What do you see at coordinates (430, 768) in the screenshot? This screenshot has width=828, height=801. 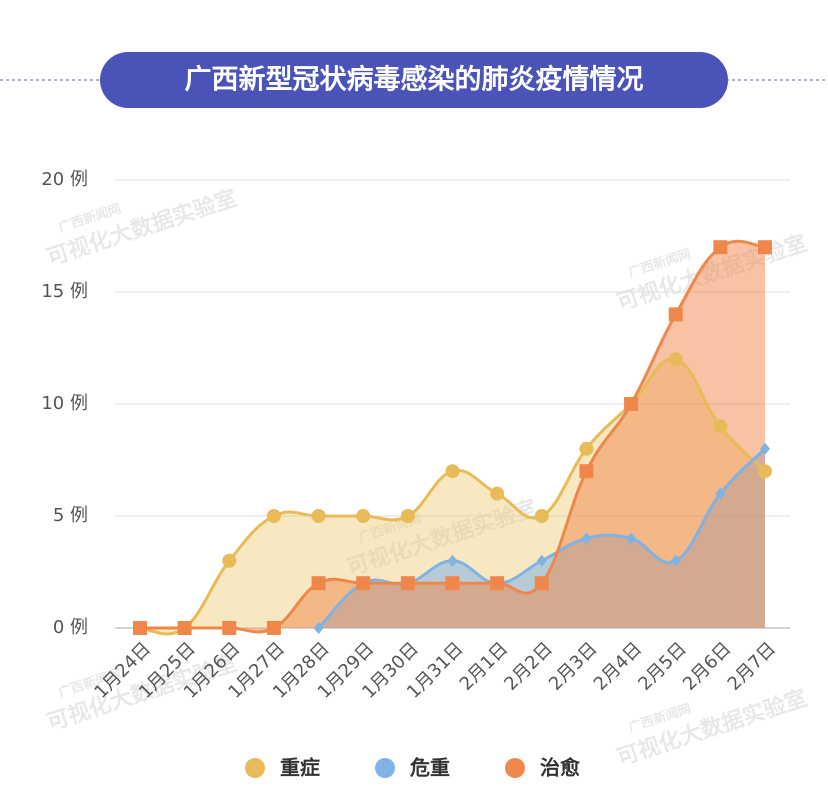 I see `legend-label: 危重` at bounding box center [430, 768].